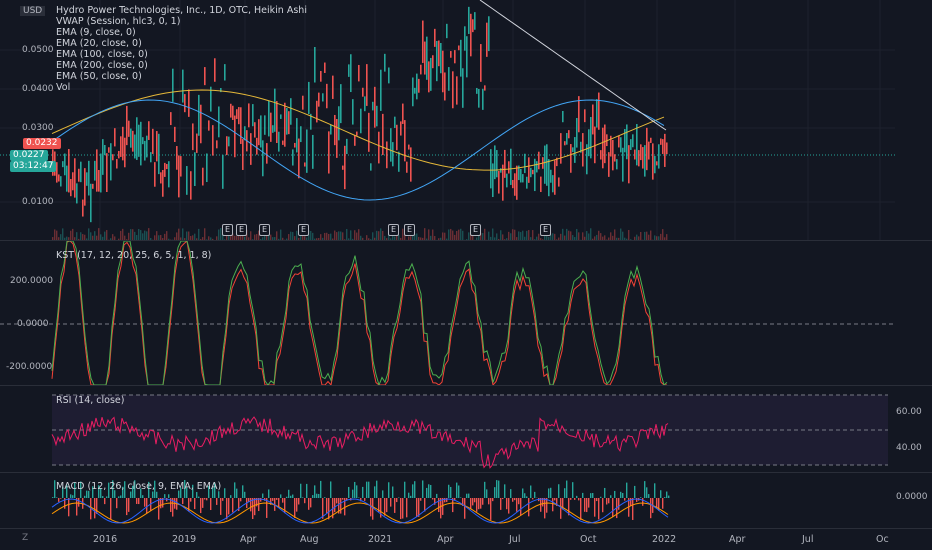  Describe the element at coordinates (90, 400) in the screenshot. I see `rsi-legend: RSI (14, close)` at that location.